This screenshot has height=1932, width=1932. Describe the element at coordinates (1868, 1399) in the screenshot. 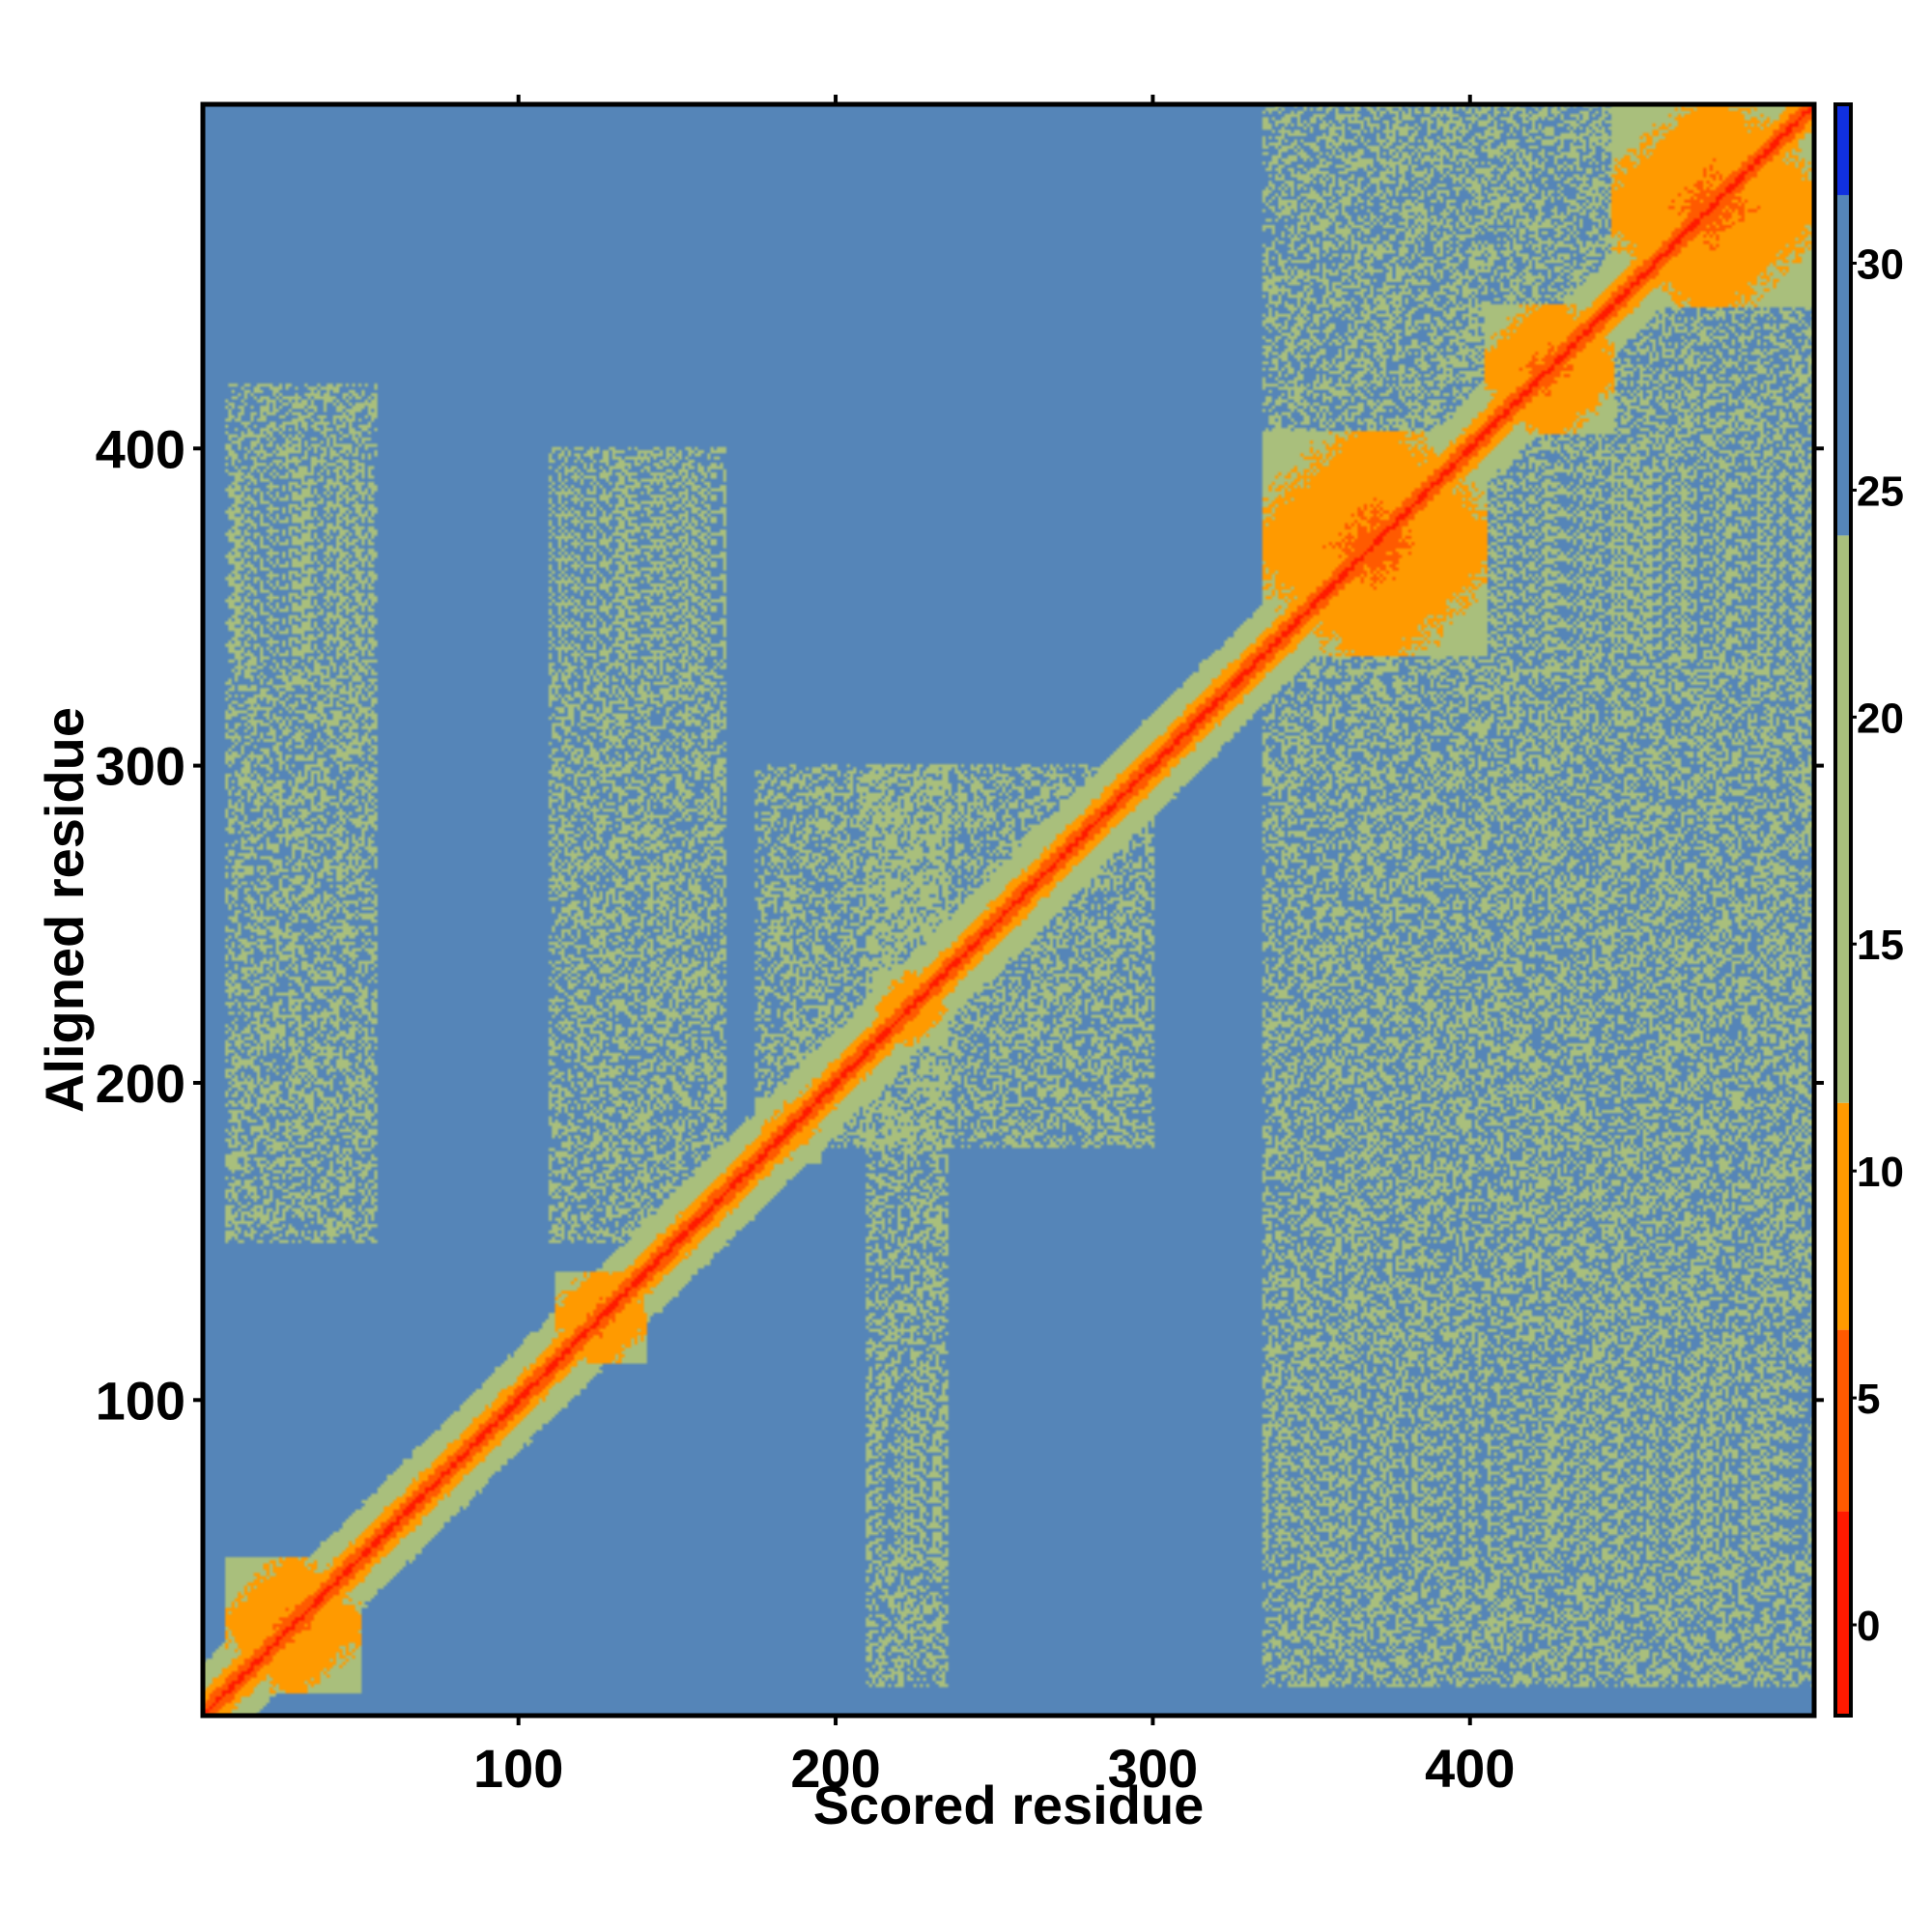

I see `colorbar-tick-label: 5` at that location.